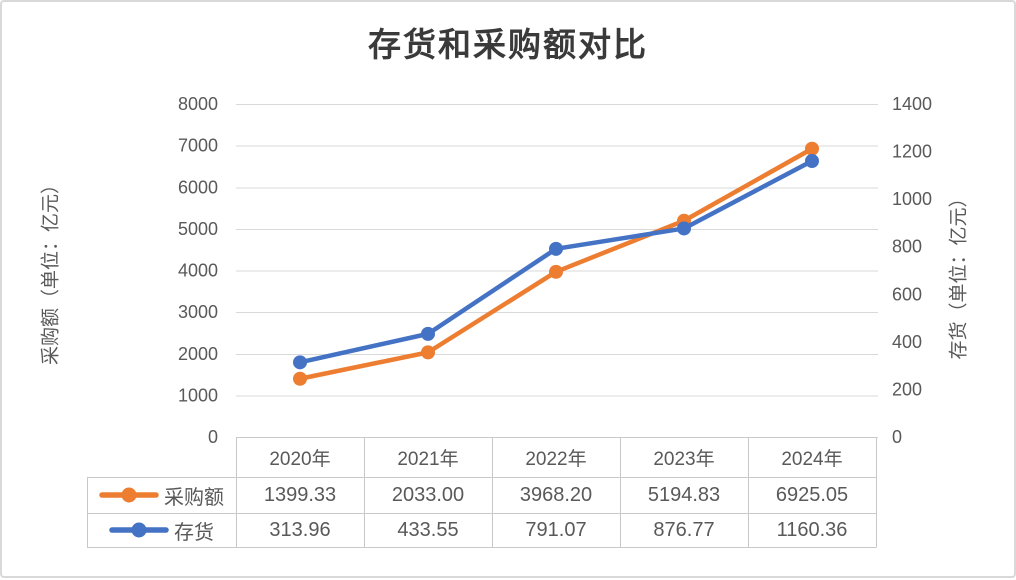  I want to click on table-cell-purchase-2023: 5194.83, so click(684, 494).